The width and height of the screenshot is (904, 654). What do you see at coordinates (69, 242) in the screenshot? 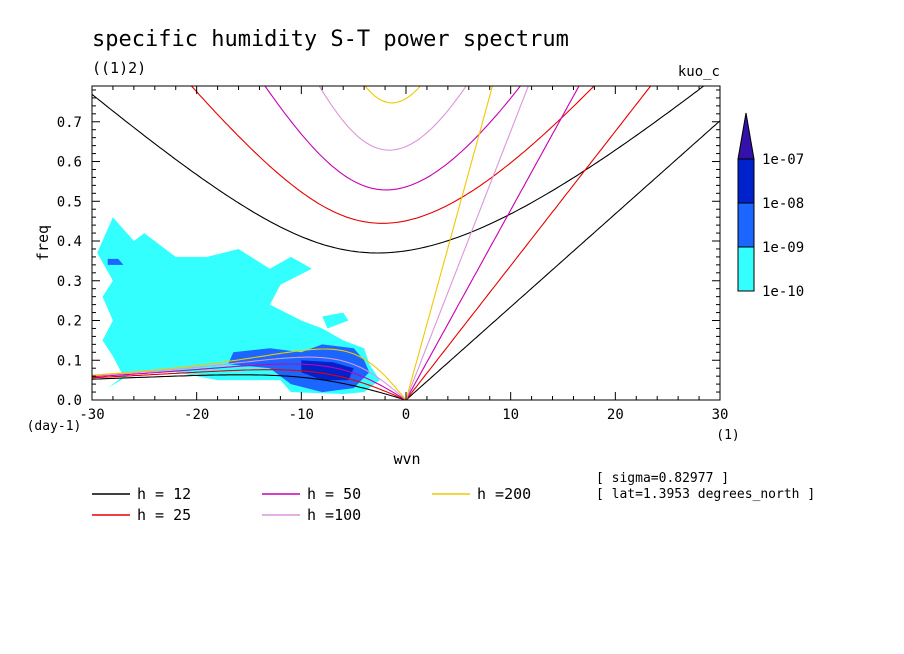
I see `y-tick-label: 0.4` at bounding box center [69, 242].